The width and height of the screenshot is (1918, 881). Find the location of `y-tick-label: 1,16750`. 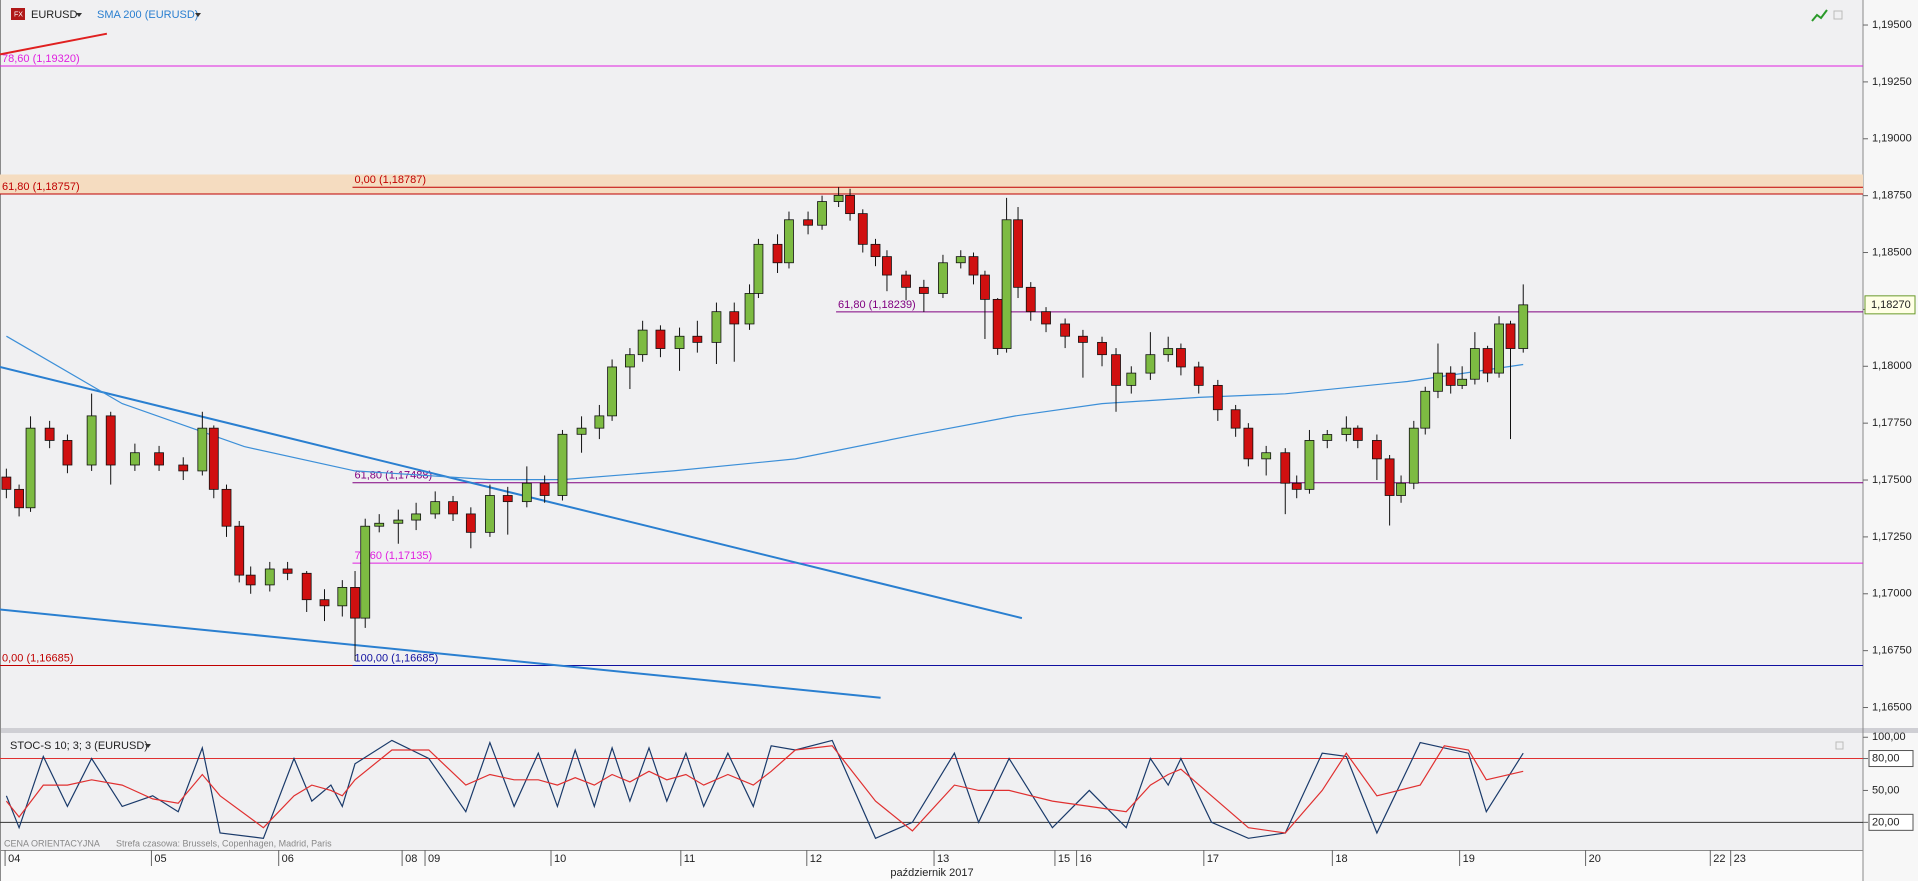

y-tick-label: 1,16750 is located at coordinates (1892, 651).